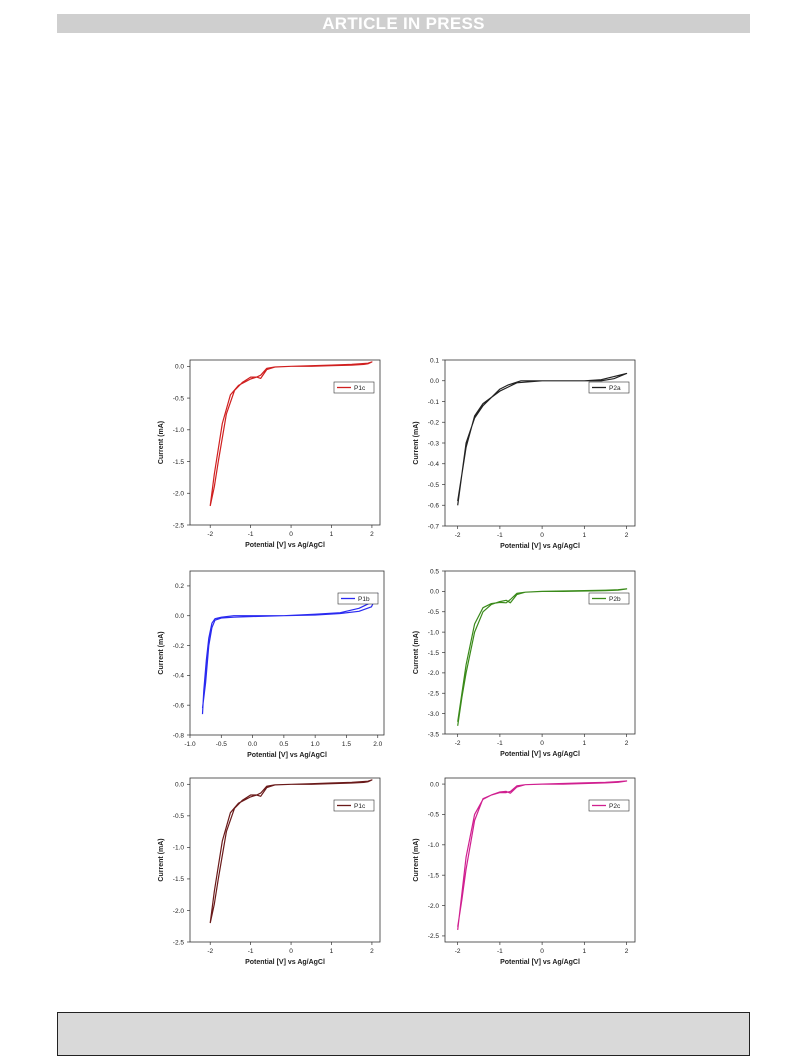 The image size is (793, 1057). I want to click on chart-4-legend-box, so click(354, 805).